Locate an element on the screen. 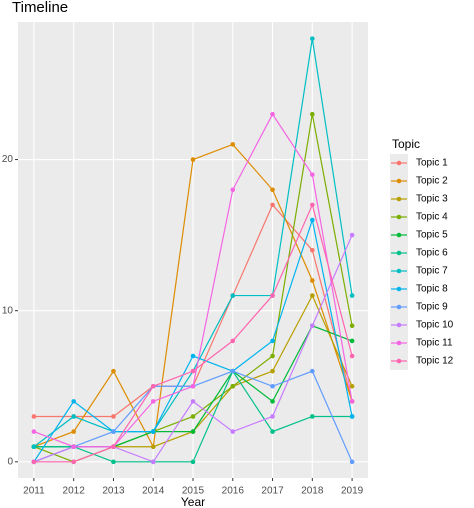 This screenshot has height=508, width=474. legend-label: Topic 8 is located at coordinates (432, 289).